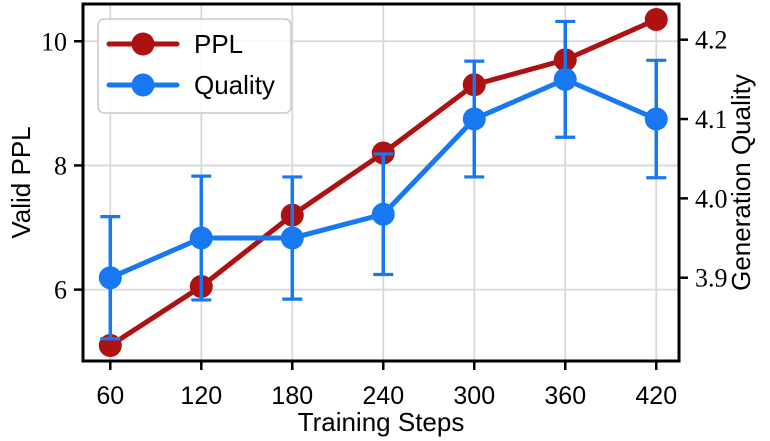 The height and width of the screenshot is (441, 770). Describe the element at coordinates (201, 396) in the screenshot. I see `x-tick-label: 120` at that location.